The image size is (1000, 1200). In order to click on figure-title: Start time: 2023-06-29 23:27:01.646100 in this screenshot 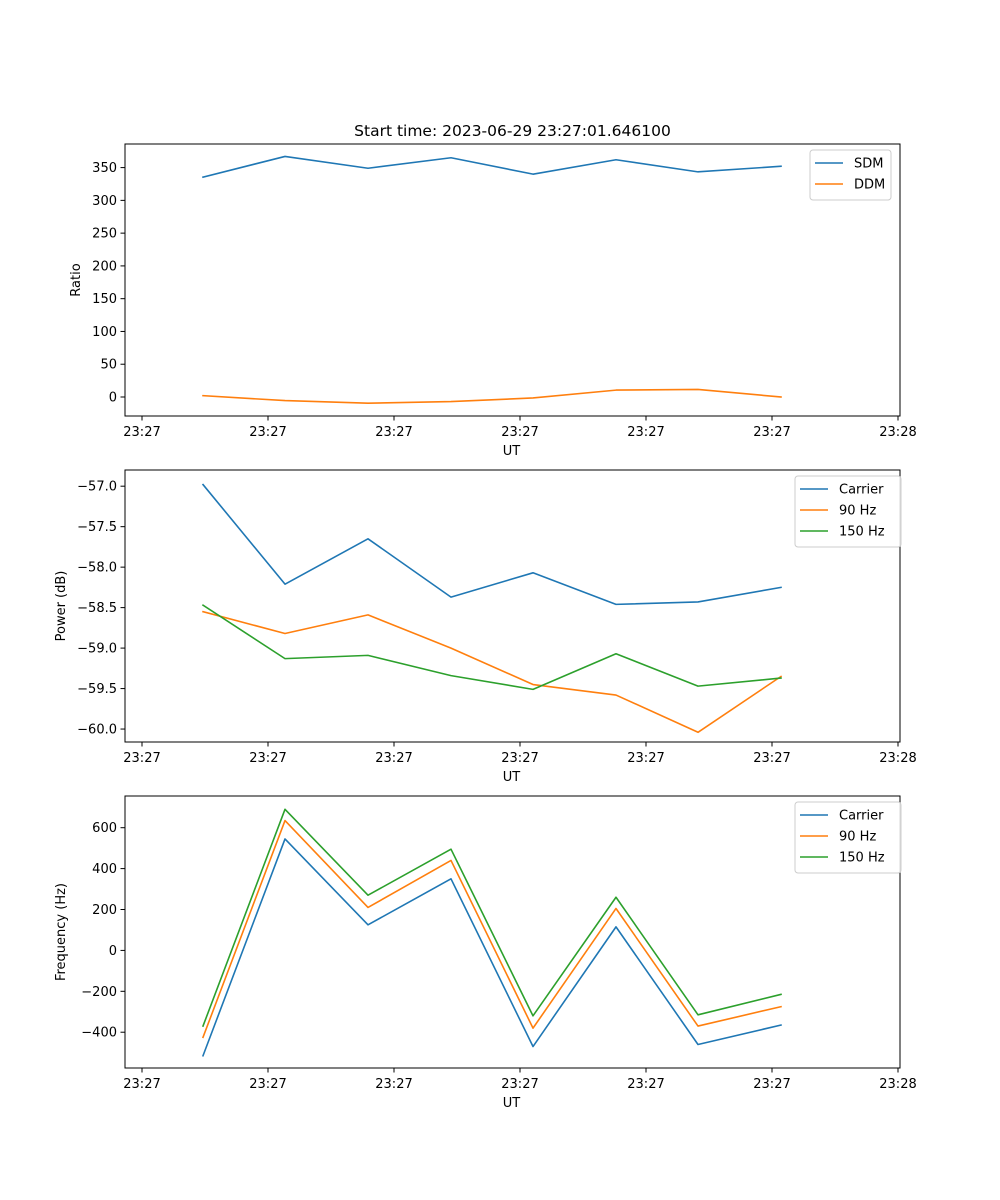, I will do `click(512, 131)`.